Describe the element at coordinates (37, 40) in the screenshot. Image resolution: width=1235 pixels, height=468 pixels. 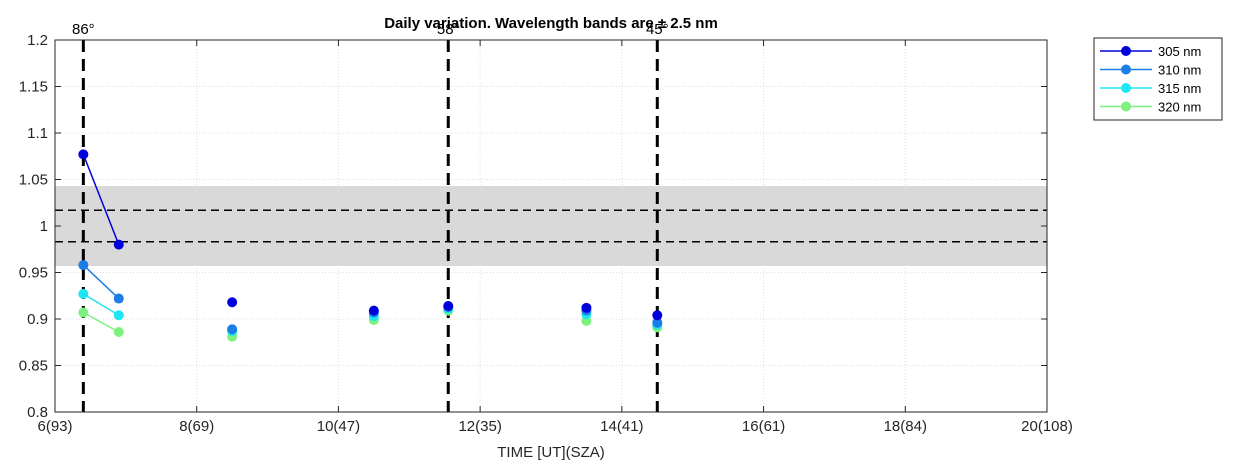
I see `y-tick-label: 1.2` at that location.